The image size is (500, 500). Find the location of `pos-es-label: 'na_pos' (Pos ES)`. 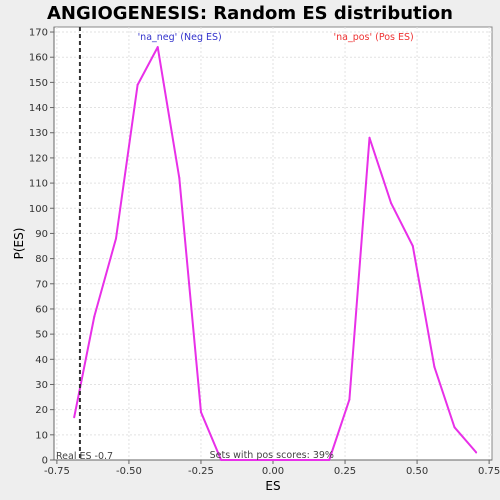

pos-es-label: 'na_pos' (Pos ES) is located at coordinates (374, 37).